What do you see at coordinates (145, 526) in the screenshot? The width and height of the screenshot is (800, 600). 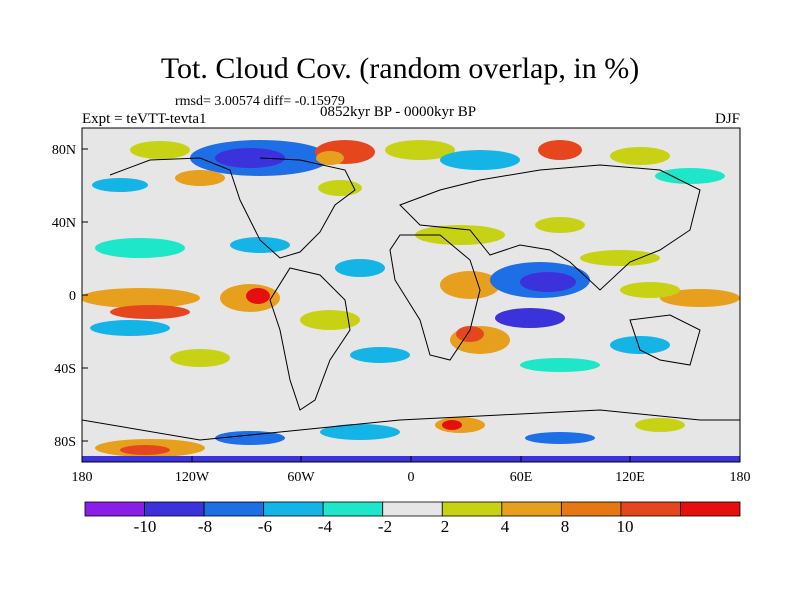 I see `colorbar-label: -10` at bounding box center [145, 526].